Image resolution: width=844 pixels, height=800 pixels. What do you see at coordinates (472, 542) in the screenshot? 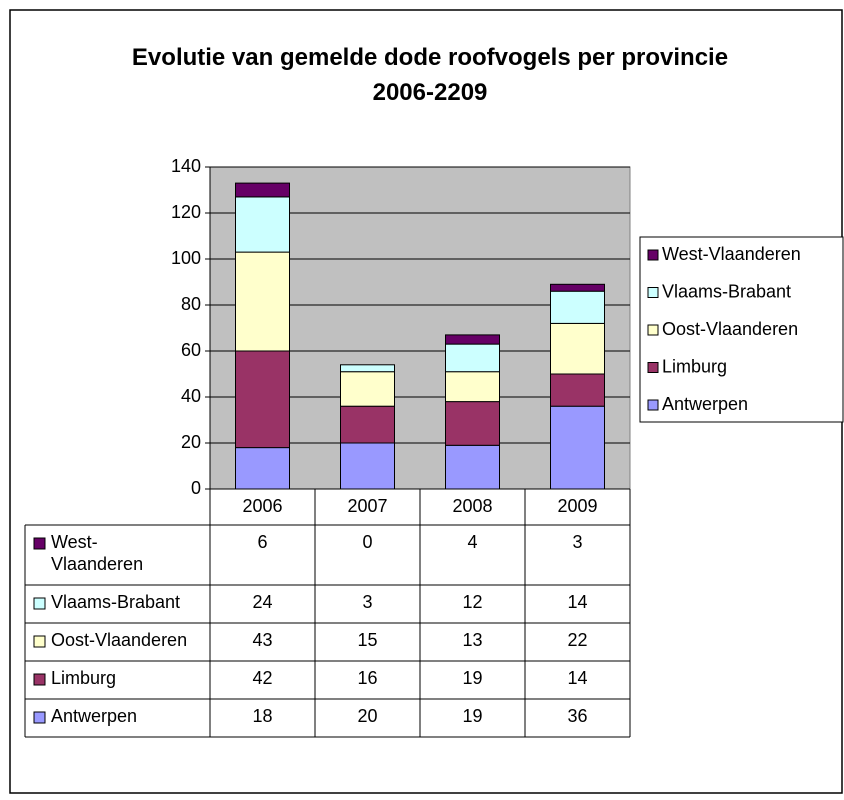
I see `table-value: 4` at bounding box center [472, 542].